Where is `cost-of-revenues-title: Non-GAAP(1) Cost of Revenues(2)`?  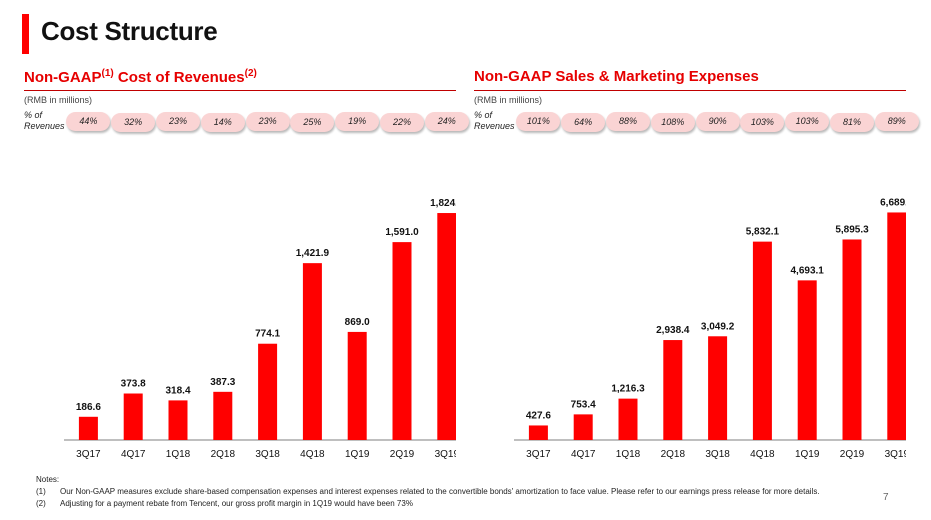 cost-of-revenues-title: Non-GAAP(1) Cost of Revenues(2) is located at coordinates (140, 77).